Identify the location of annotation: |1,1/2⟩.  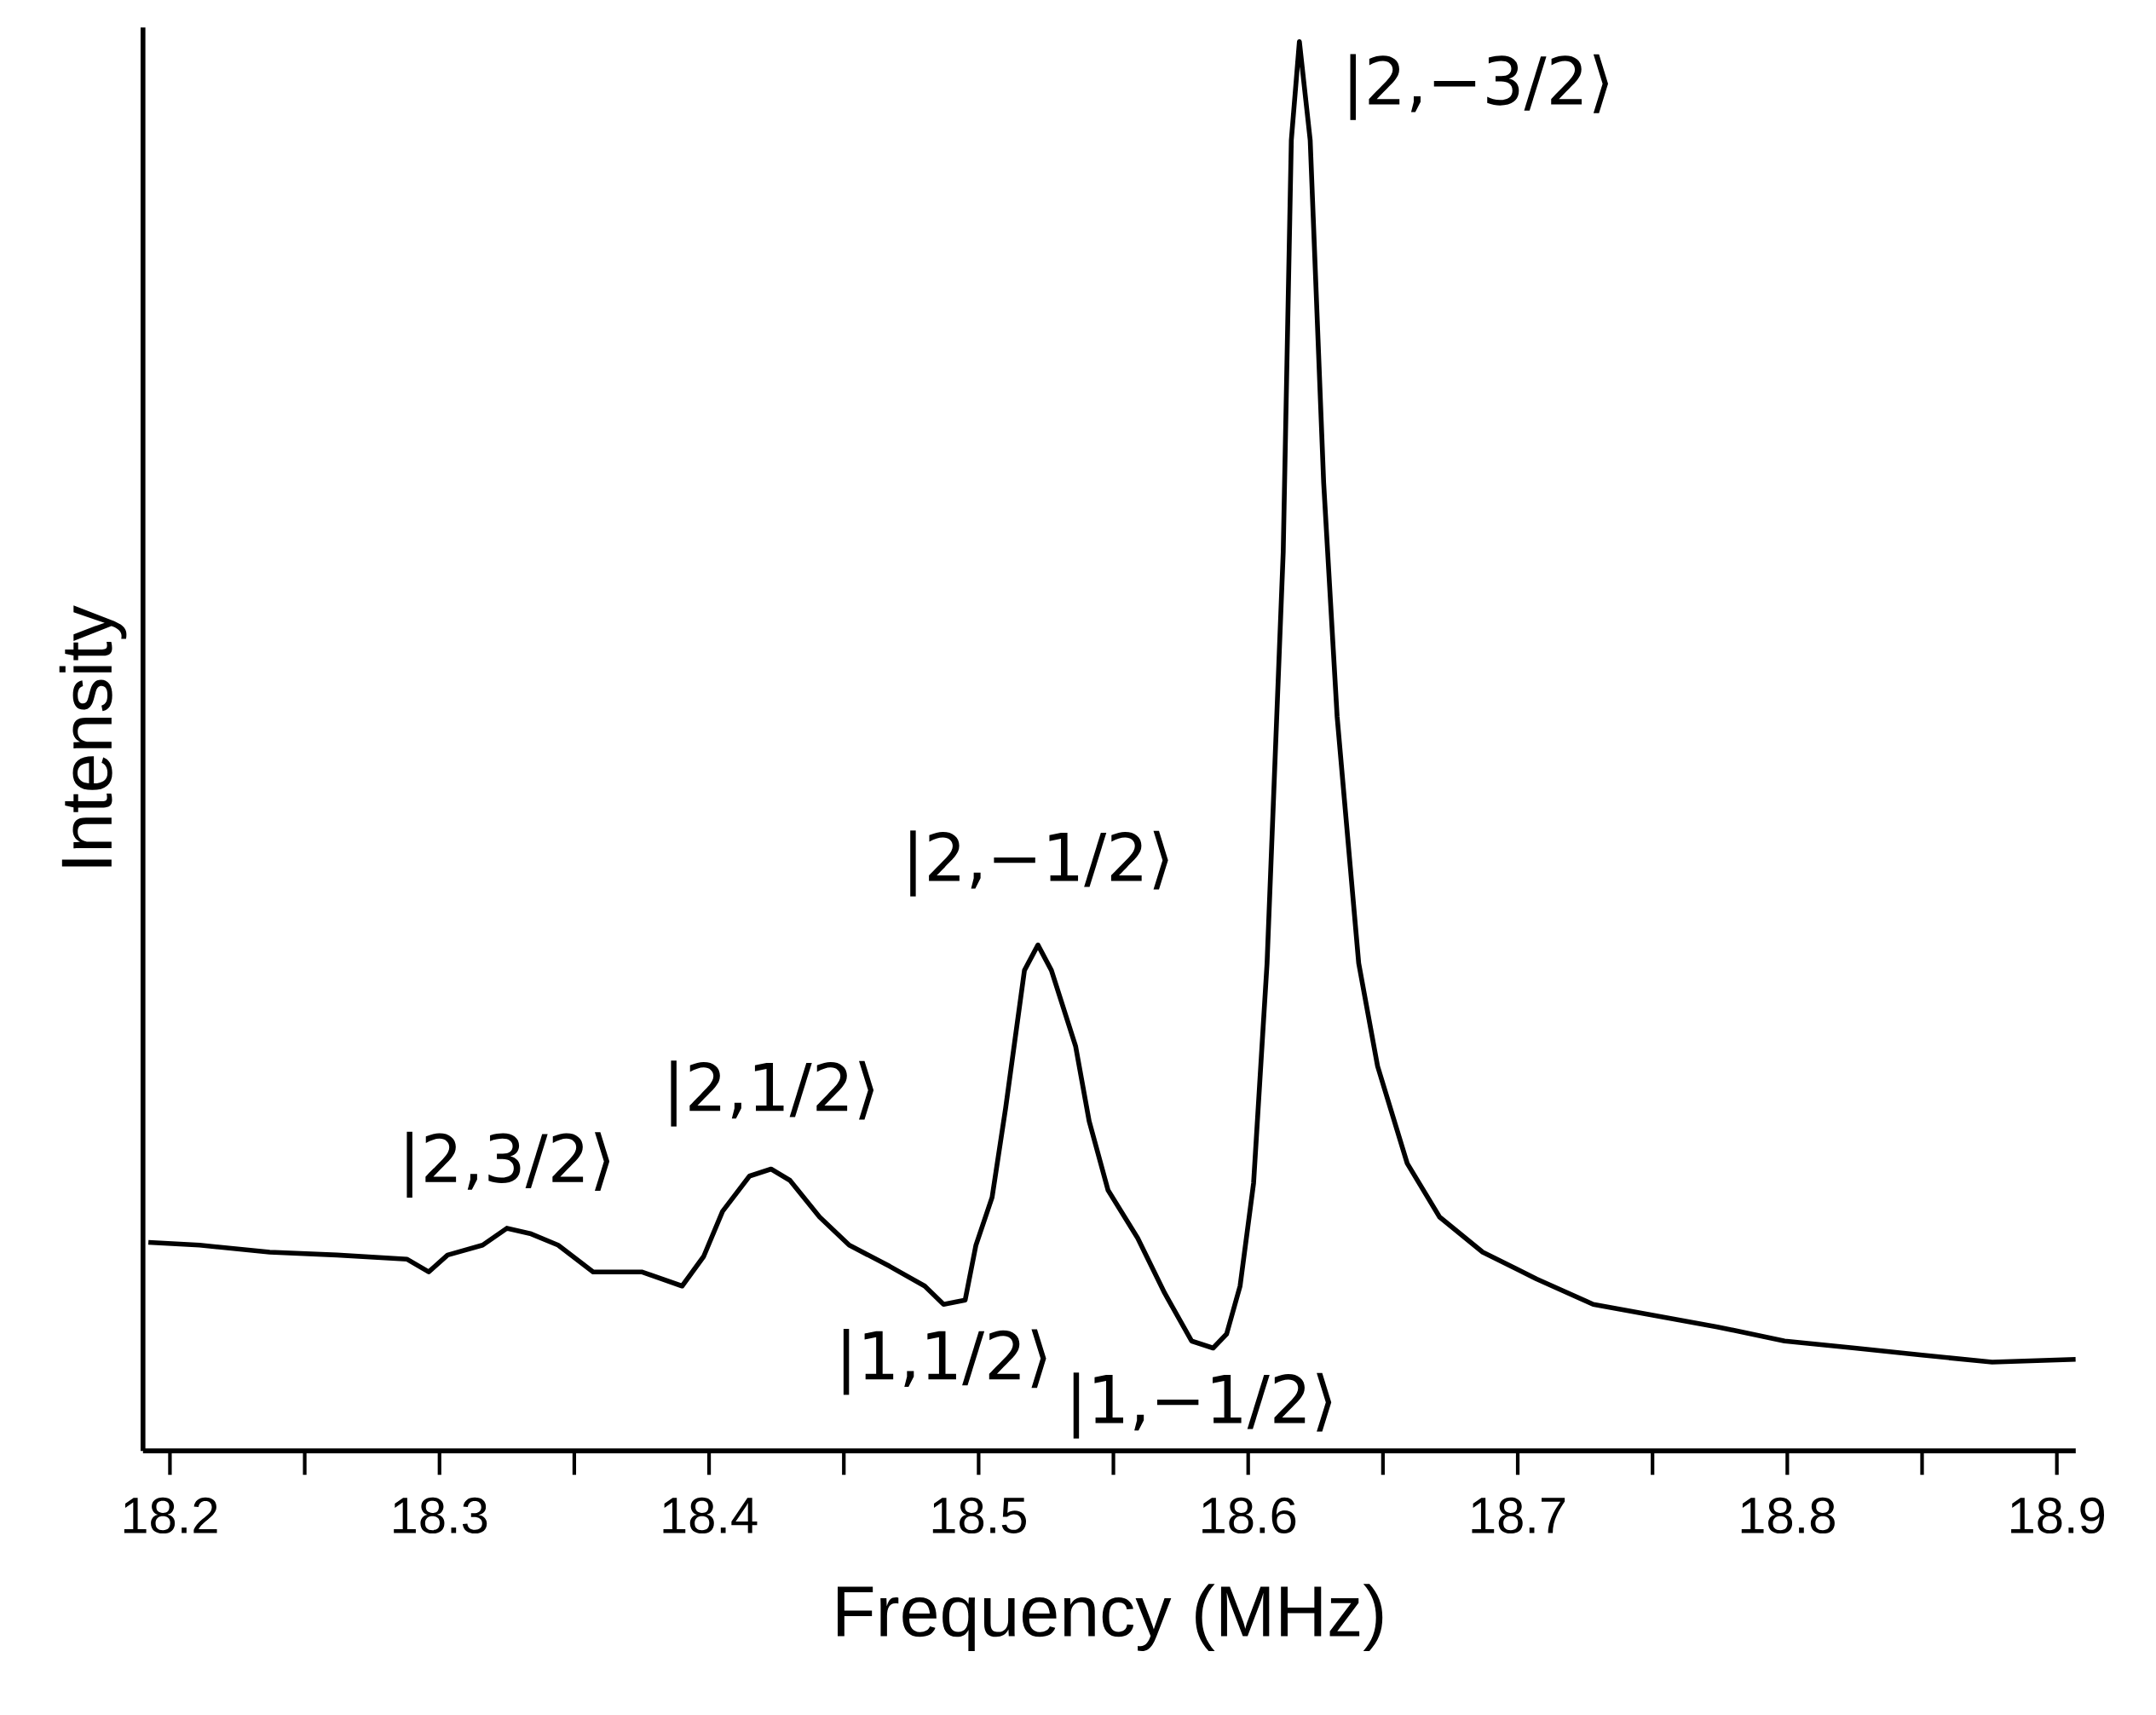
(944, 1362).